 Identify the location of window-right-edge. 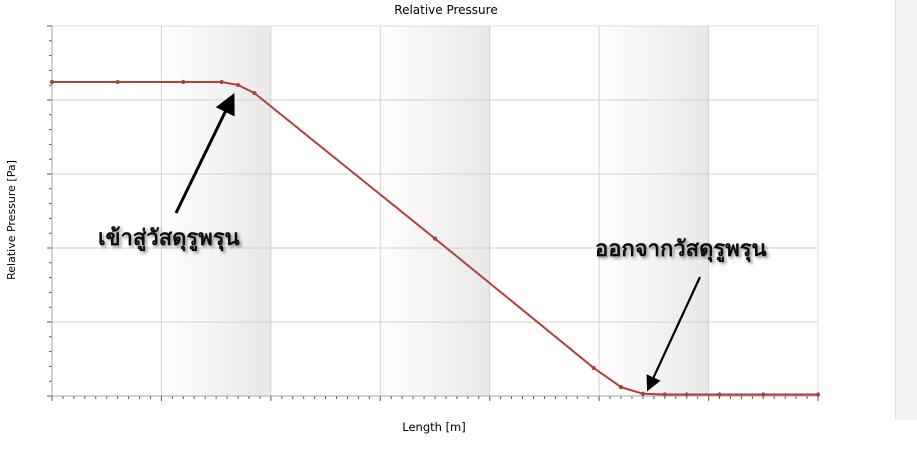
(906, 210).